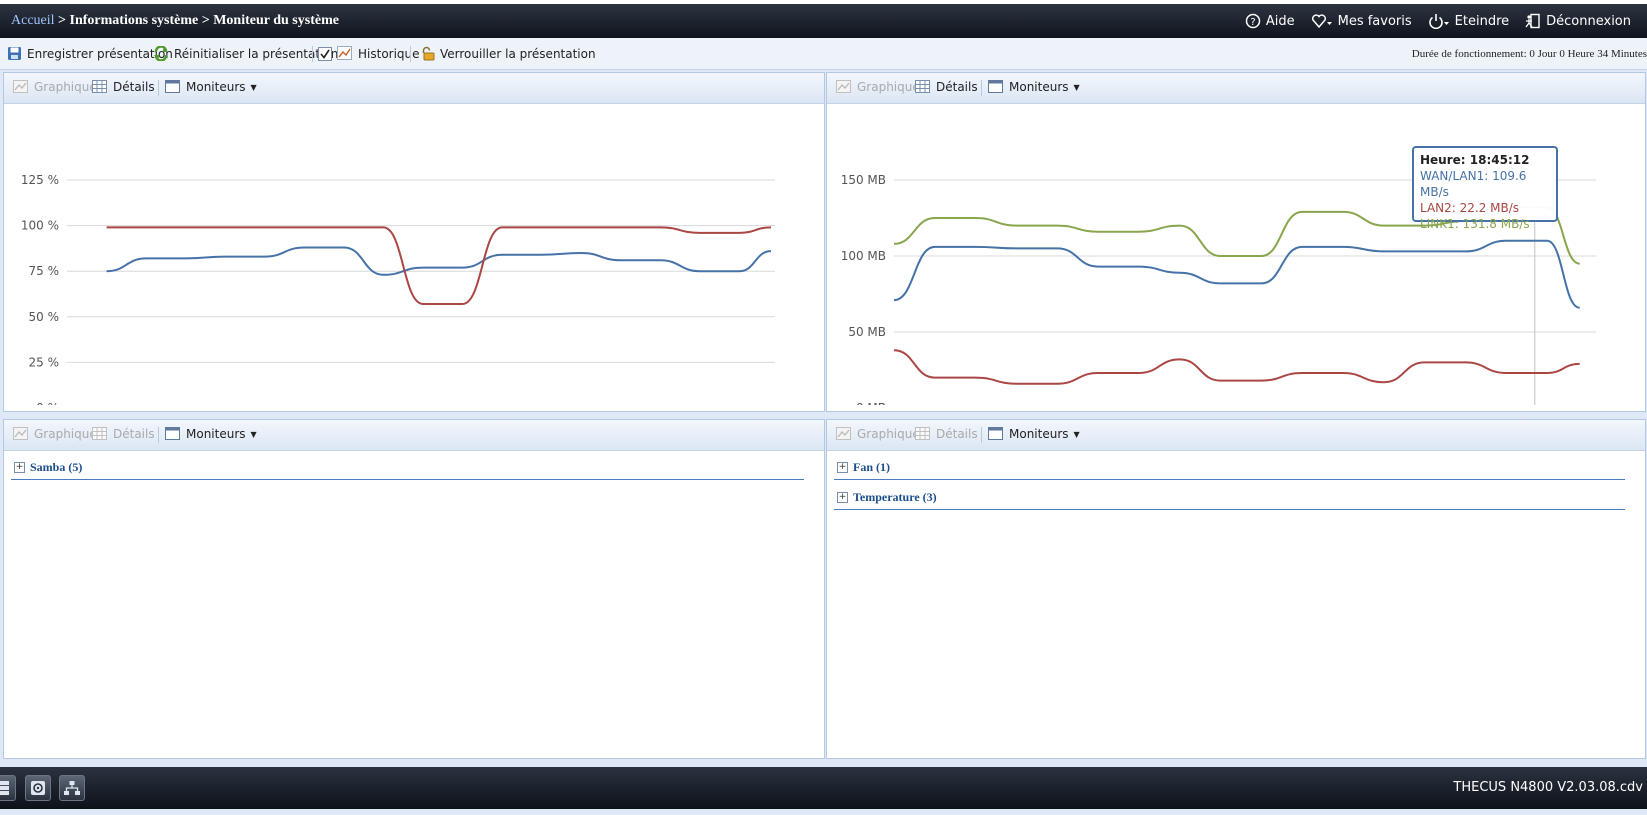 This screenshot has width=1647, height=815. Describe the element at coordinates (72, 788) in the screenshot. I see `network-button` at that location.